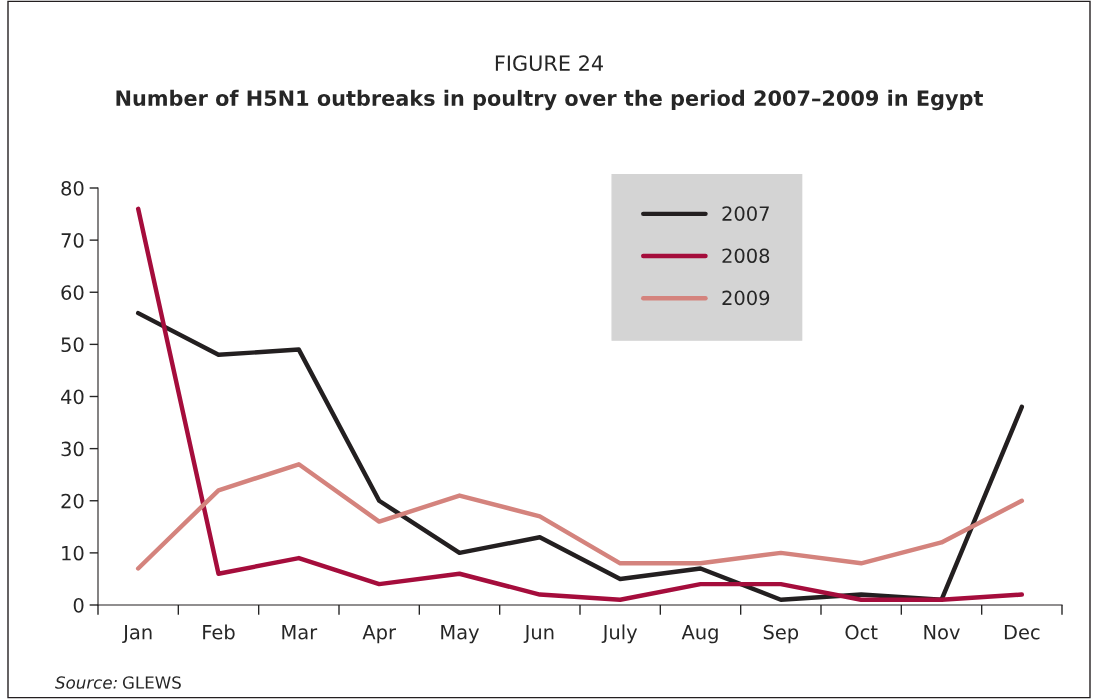  What do you see at coordinates (72, 188) in the screenshot?
I see `y-tick-label: 80` at bounding box center [72, 188].